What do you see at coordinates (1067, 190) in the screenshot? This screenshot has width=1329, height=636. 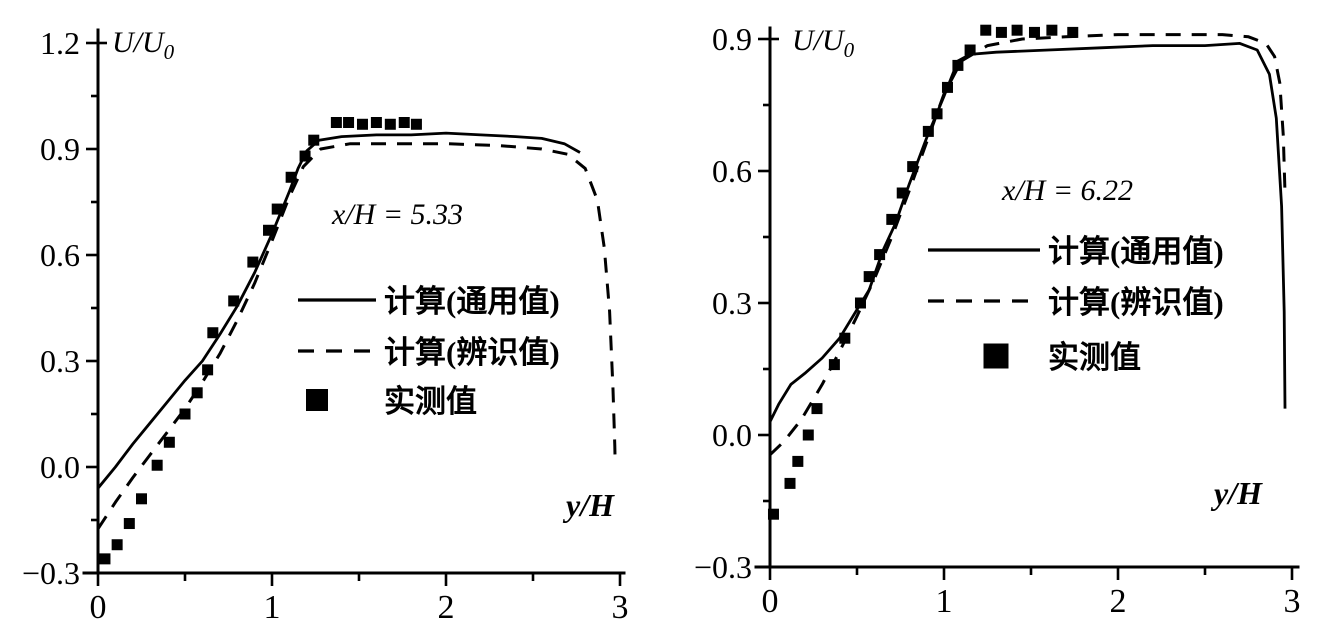 I see `profile-location-annotation: x/H = 6.22` at bounding box center [1067, 190].